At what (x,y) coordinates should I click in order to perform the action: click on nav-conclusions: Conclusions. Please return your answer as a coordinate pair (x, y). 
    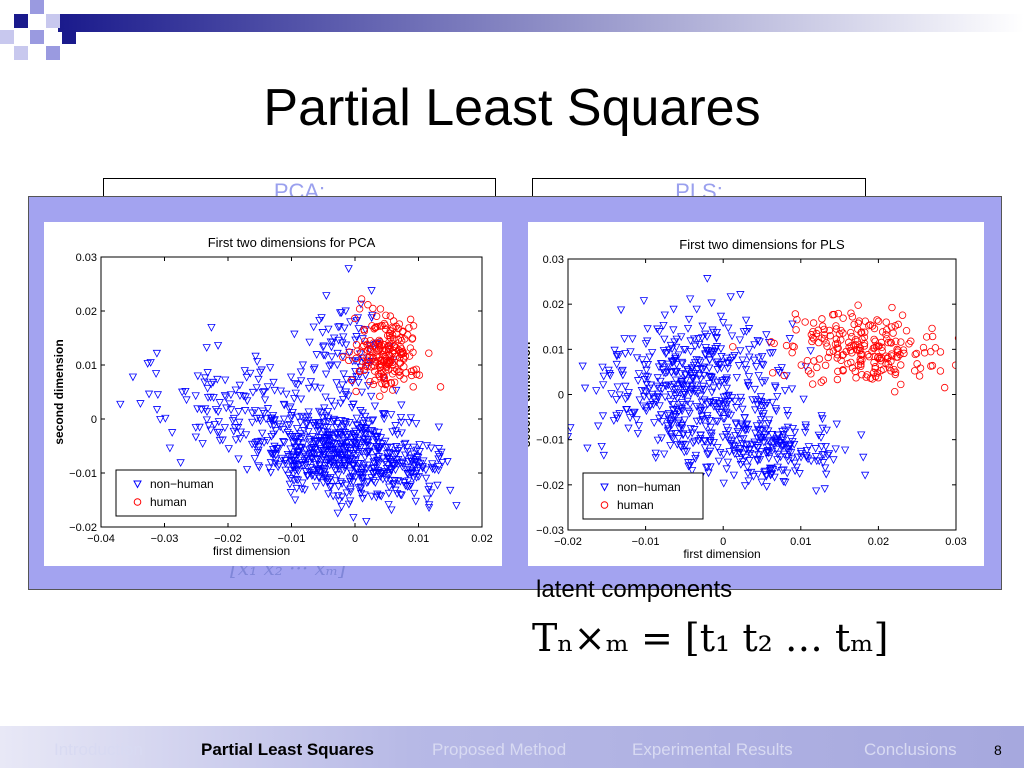
    Looking at the image, I should click on (910, 749).